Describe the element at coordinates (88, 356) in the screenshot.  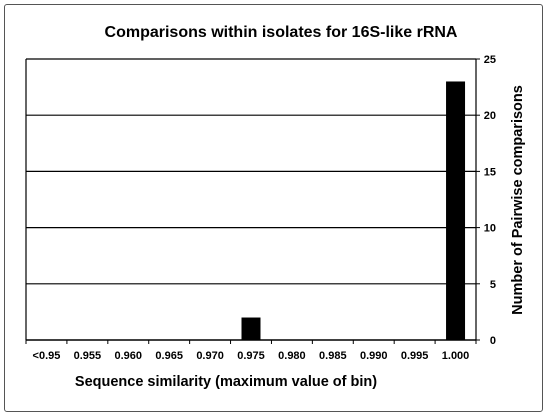
I see `x-tick-label-1: 0.955` at that location.